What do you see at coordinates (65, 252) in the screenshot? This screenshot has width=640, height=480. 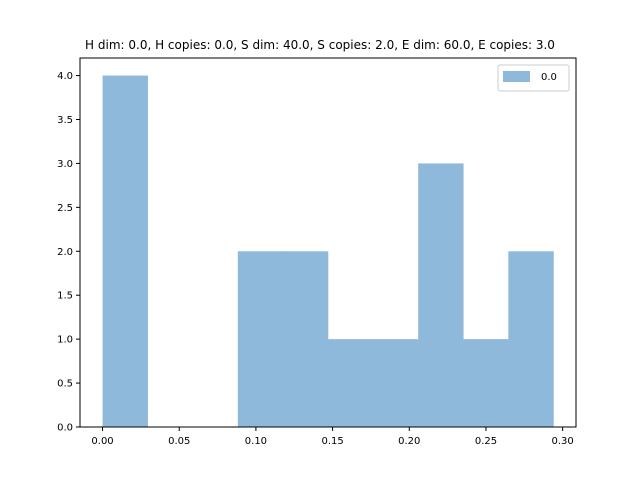 I see `y-tick-label: 2.0` at bounding box center [65, 252].